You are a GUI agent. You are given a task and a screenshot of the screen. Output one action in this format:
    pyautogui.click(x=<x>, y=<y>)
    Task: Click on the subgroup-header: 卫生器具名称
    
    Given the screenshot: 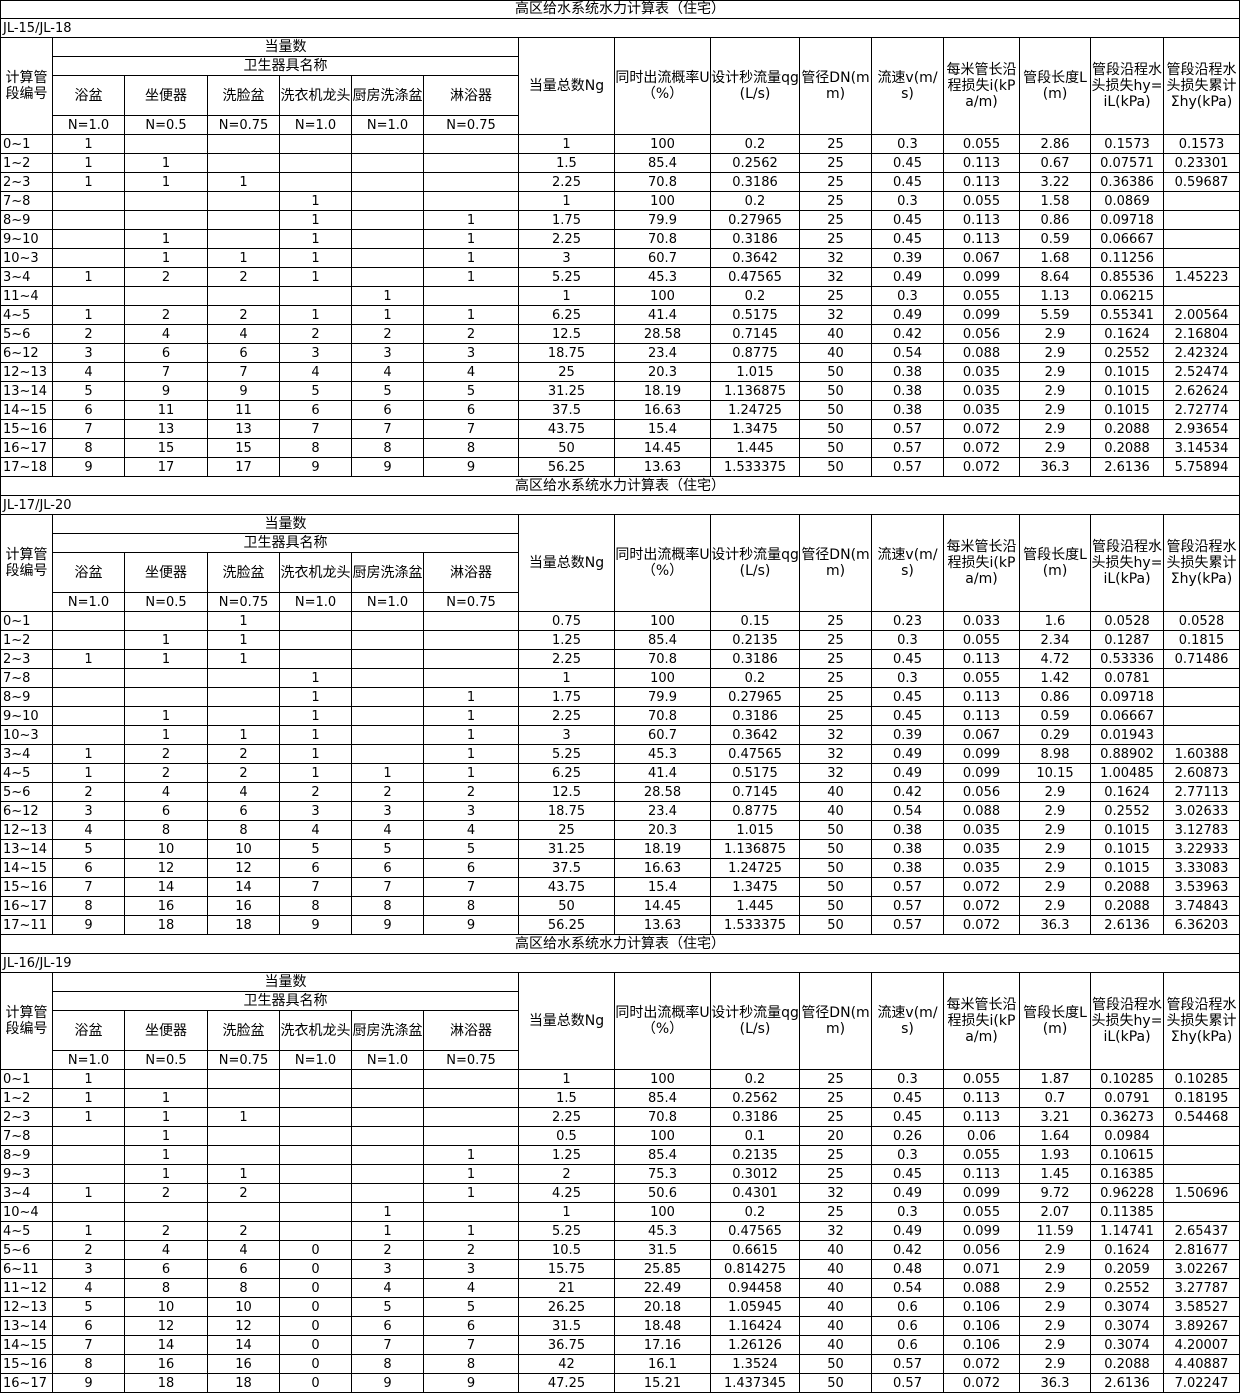 What is the action you would take?
    pyautogui.click(x=286, y=543)
    